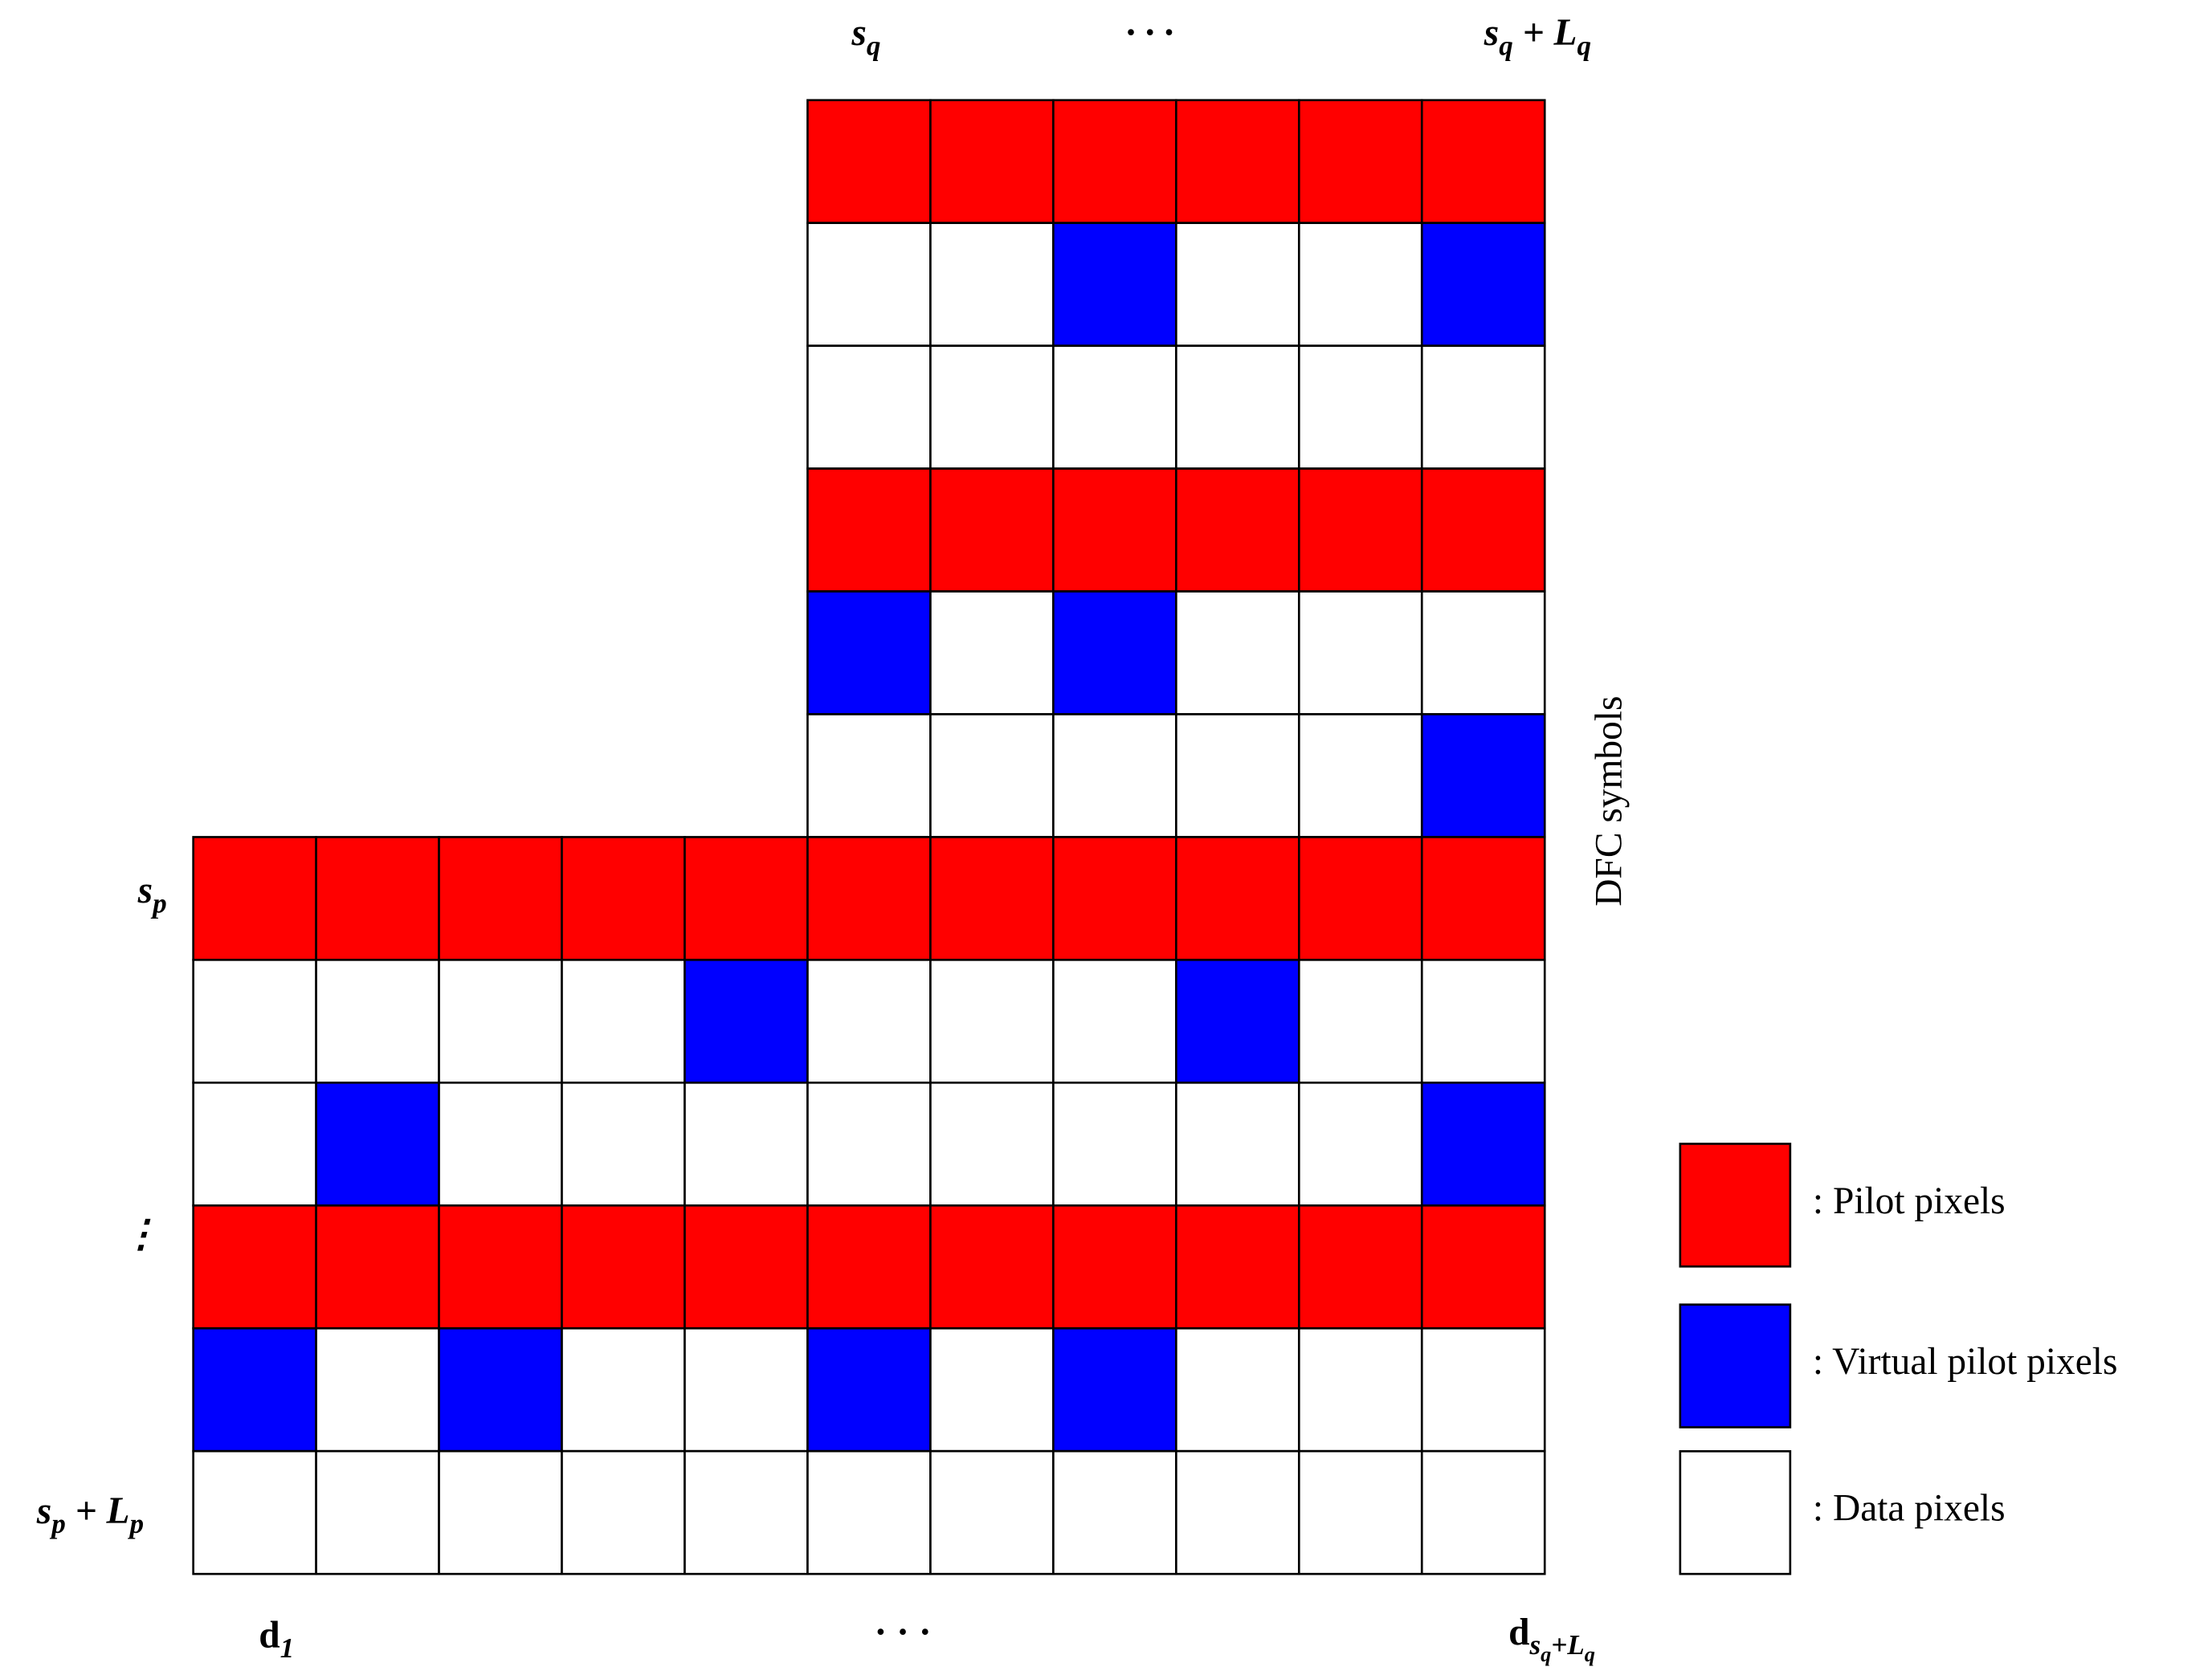 This screenshot has width=2212, height=1671. What do you see at coordinates (1609, 801) in the screenshot?
I see `axis-label: DFC symbols` at bounding box center [1609, 801].